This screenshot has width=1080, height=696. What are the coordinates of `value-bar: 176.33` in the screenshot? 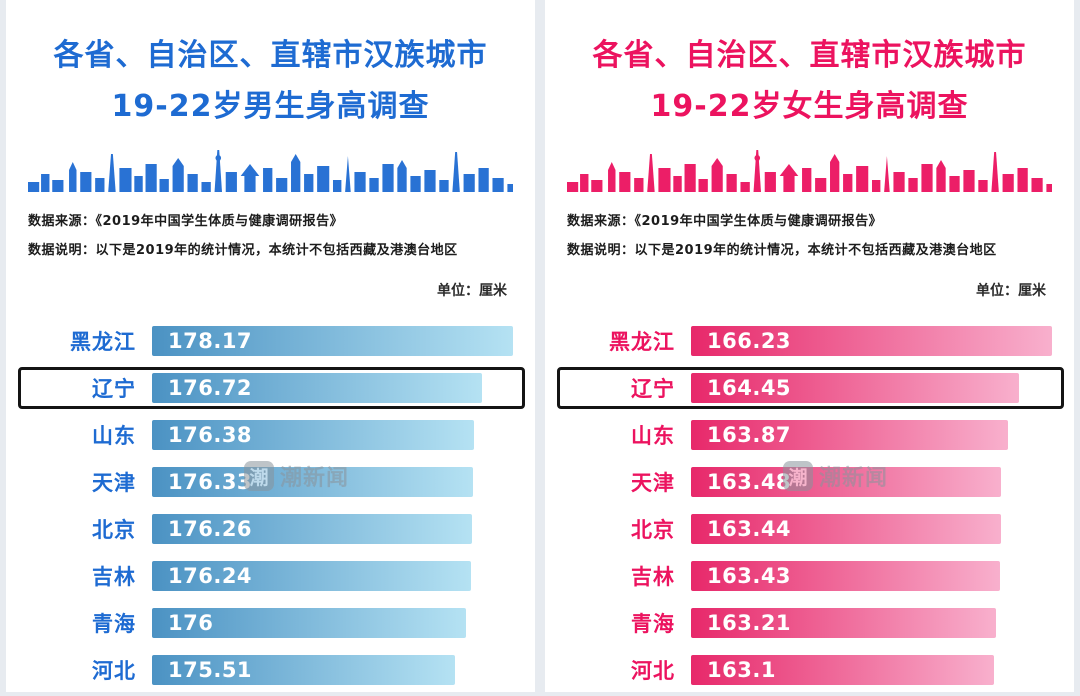 It's located at (313, 482).